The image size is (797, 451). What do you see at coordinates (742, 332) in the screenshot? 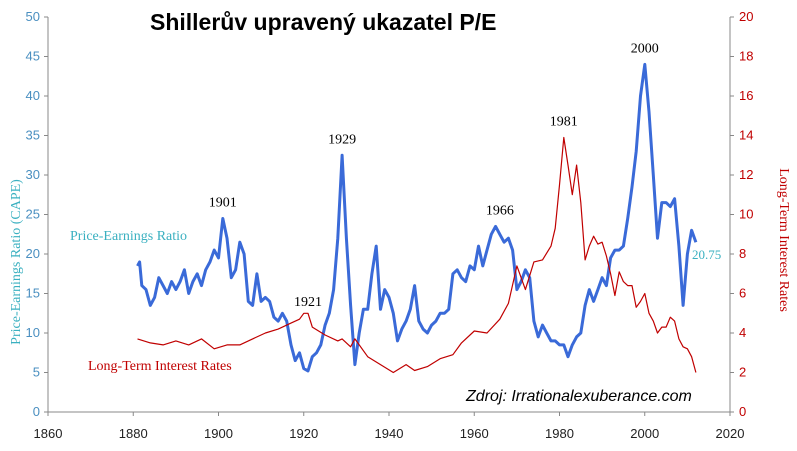
I see `y2-tick-label: 4` at bounding box center [742, 332].